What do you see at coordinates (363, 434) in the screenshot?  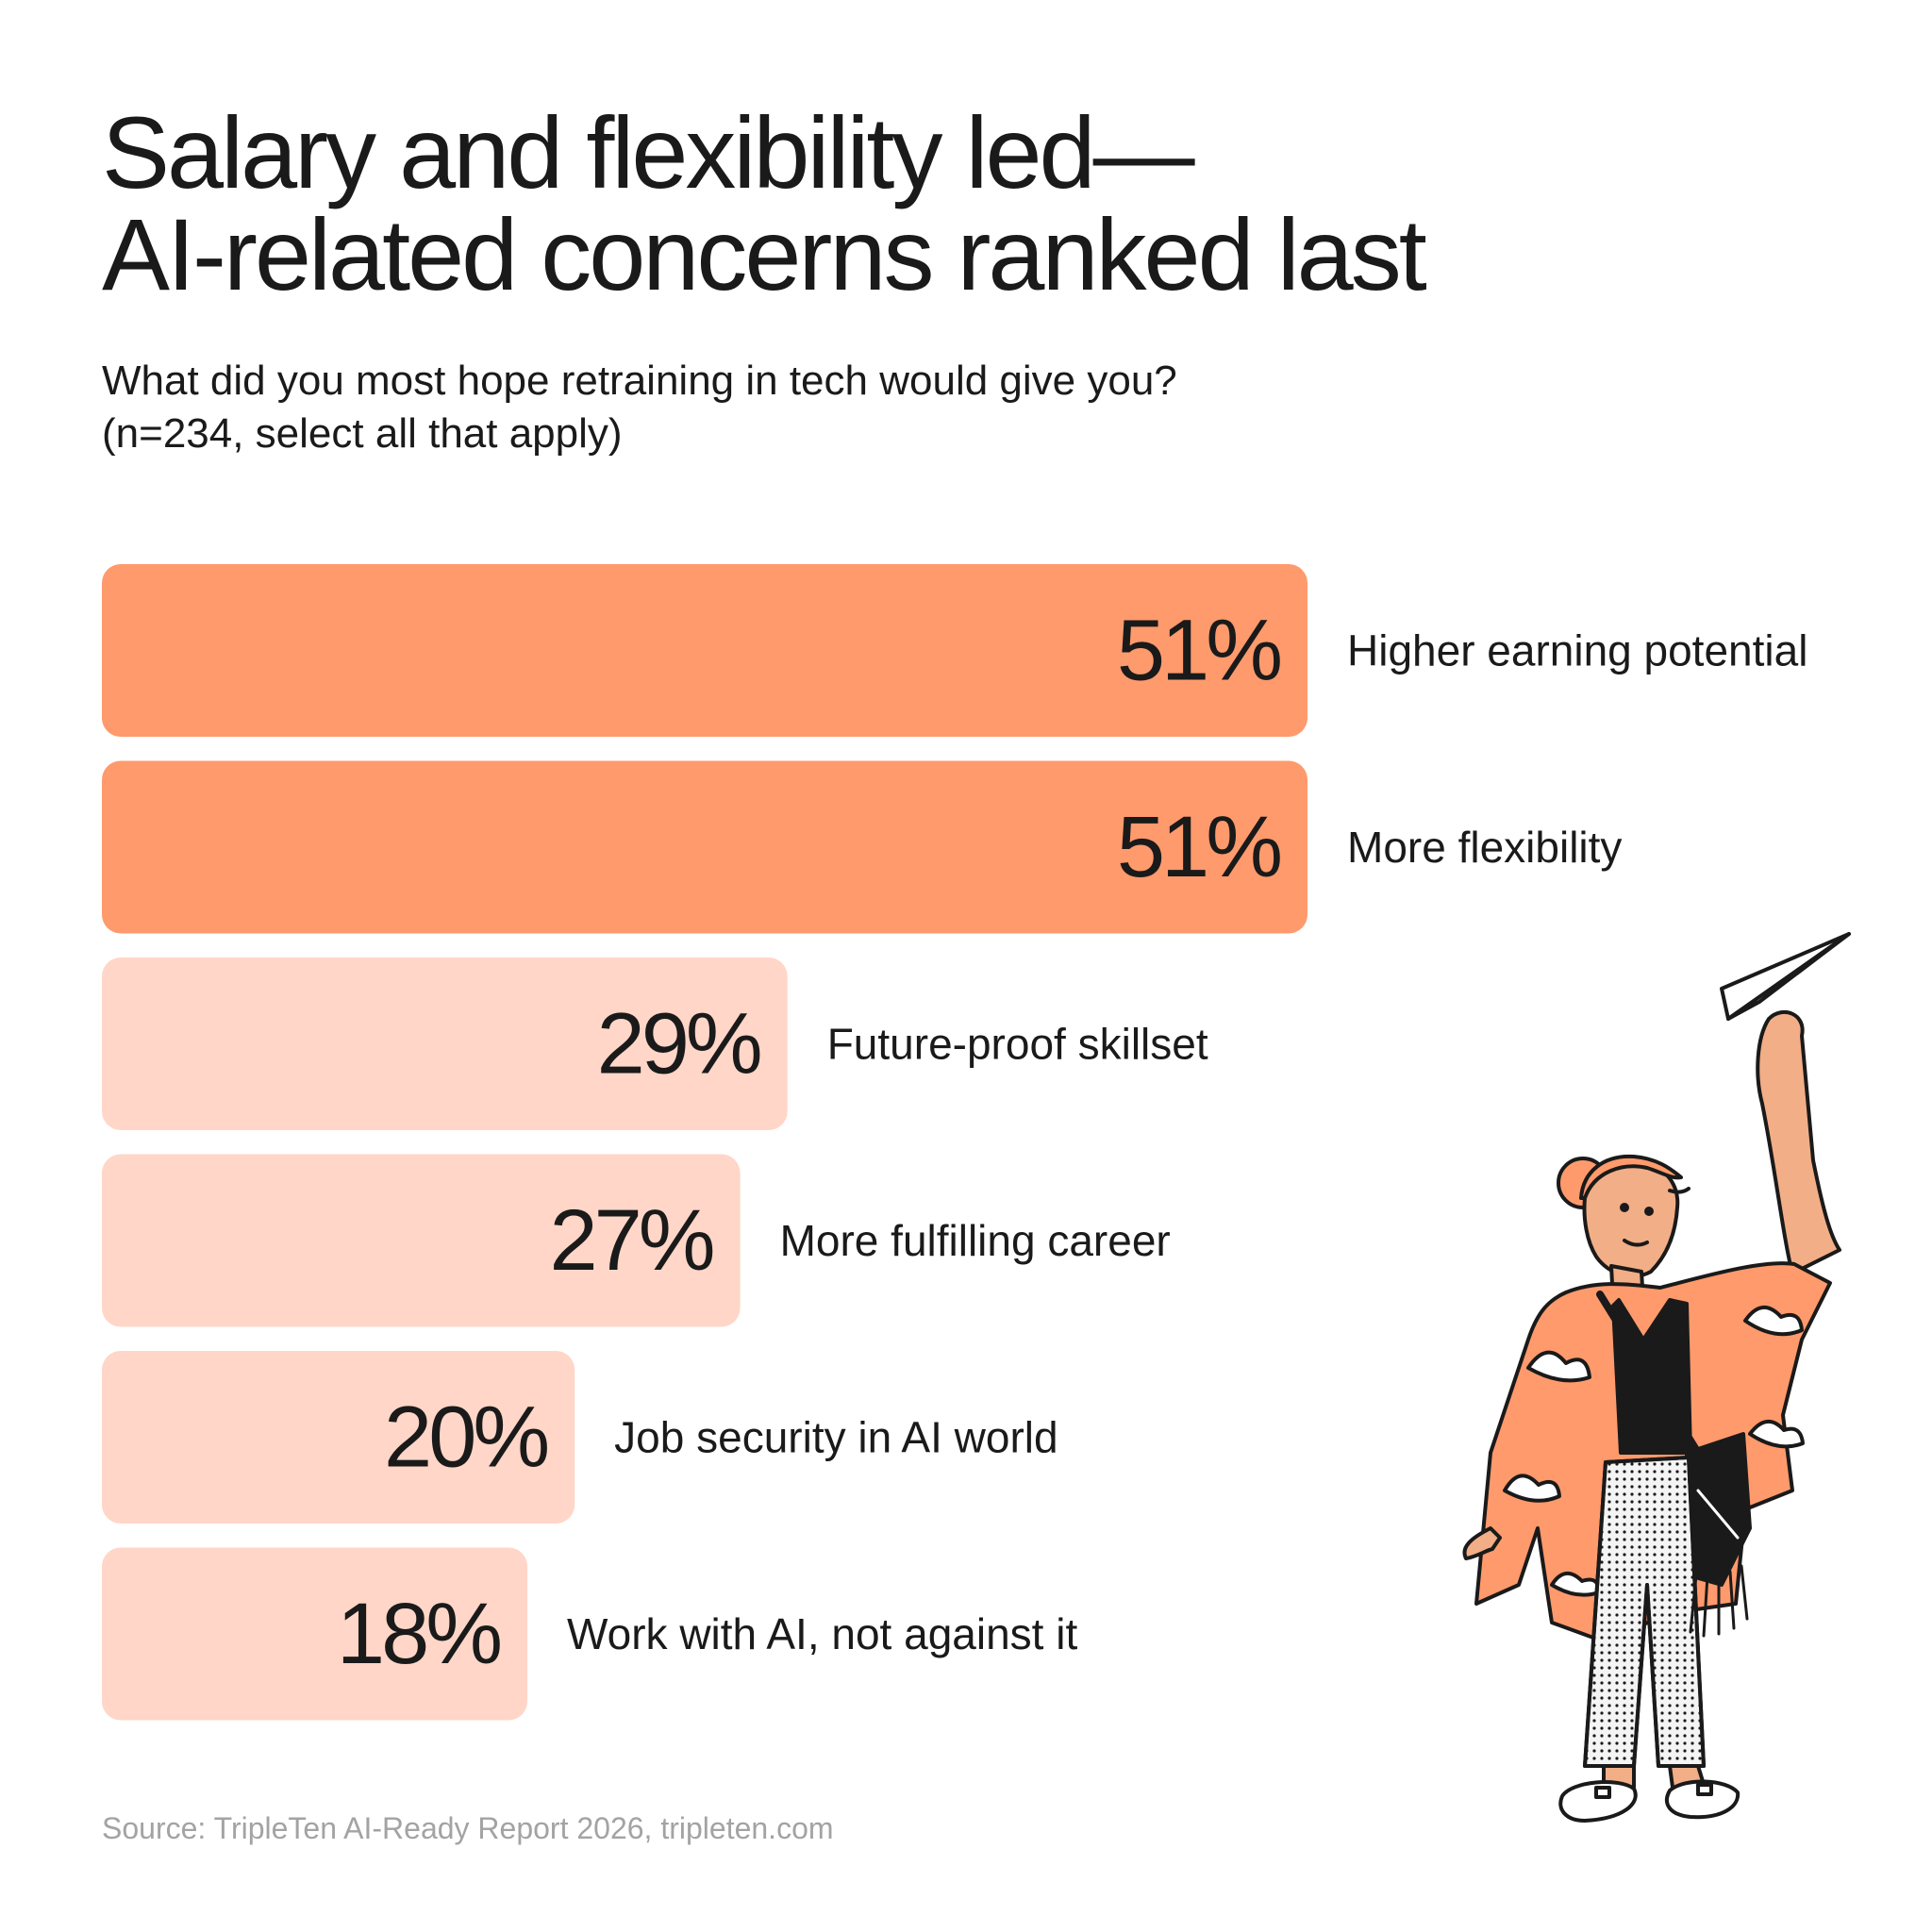 I see `subtitle-sample-note: (n=234, select all that apply)` at bounding box center [363, 434].